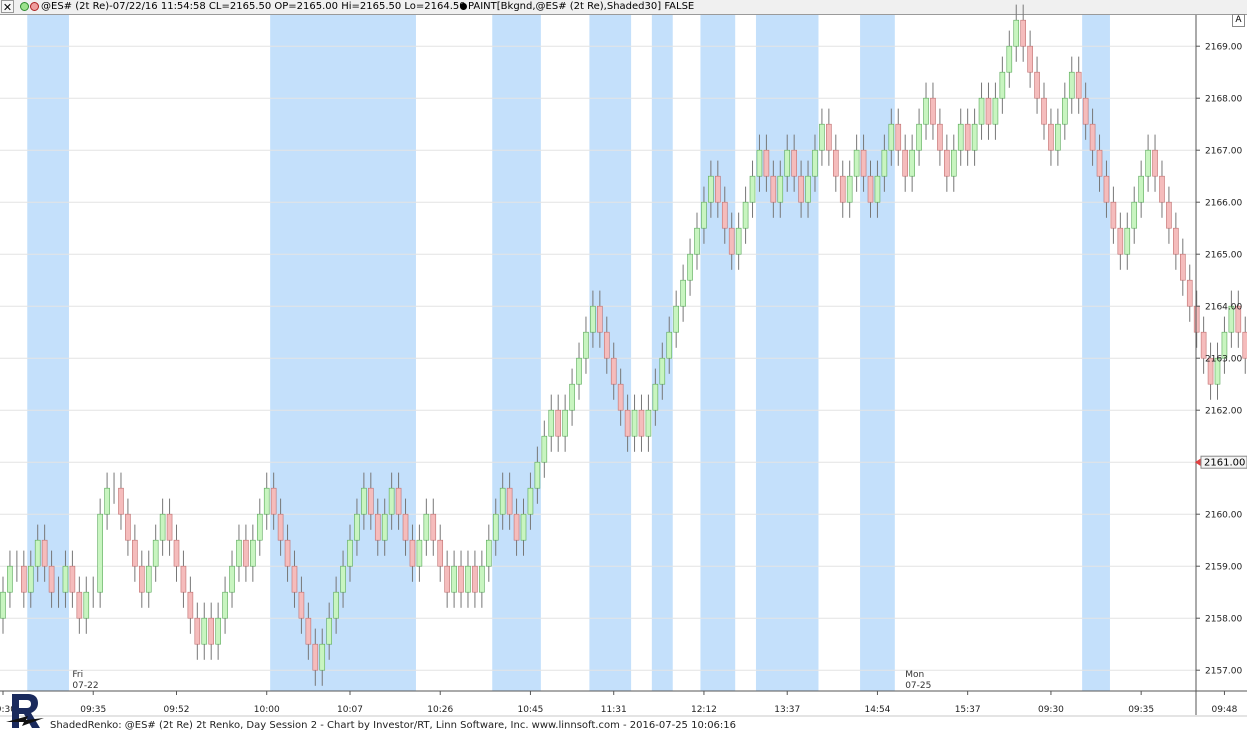 This screenshot has width=1247, height=733. What do you see at coordinates (1223, 152) in the screenshot?
I see `price-tick-label: 2167.00` at bounding box center [1223, 152].